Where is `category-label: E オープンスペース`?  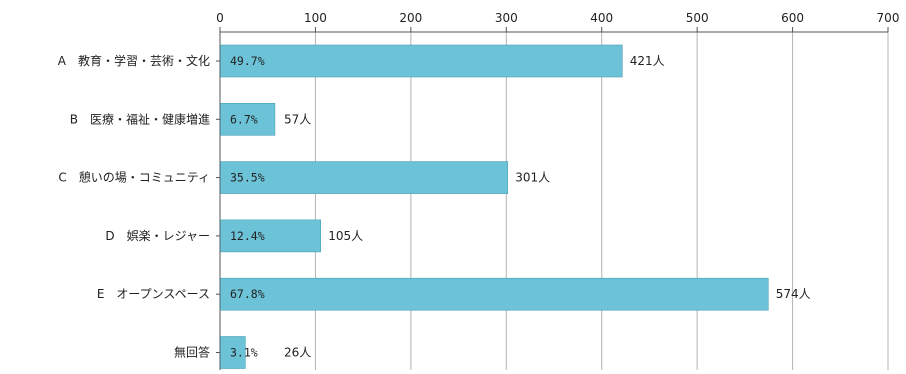 category-label: E オープンスペース is located at coordinates (153, 294).